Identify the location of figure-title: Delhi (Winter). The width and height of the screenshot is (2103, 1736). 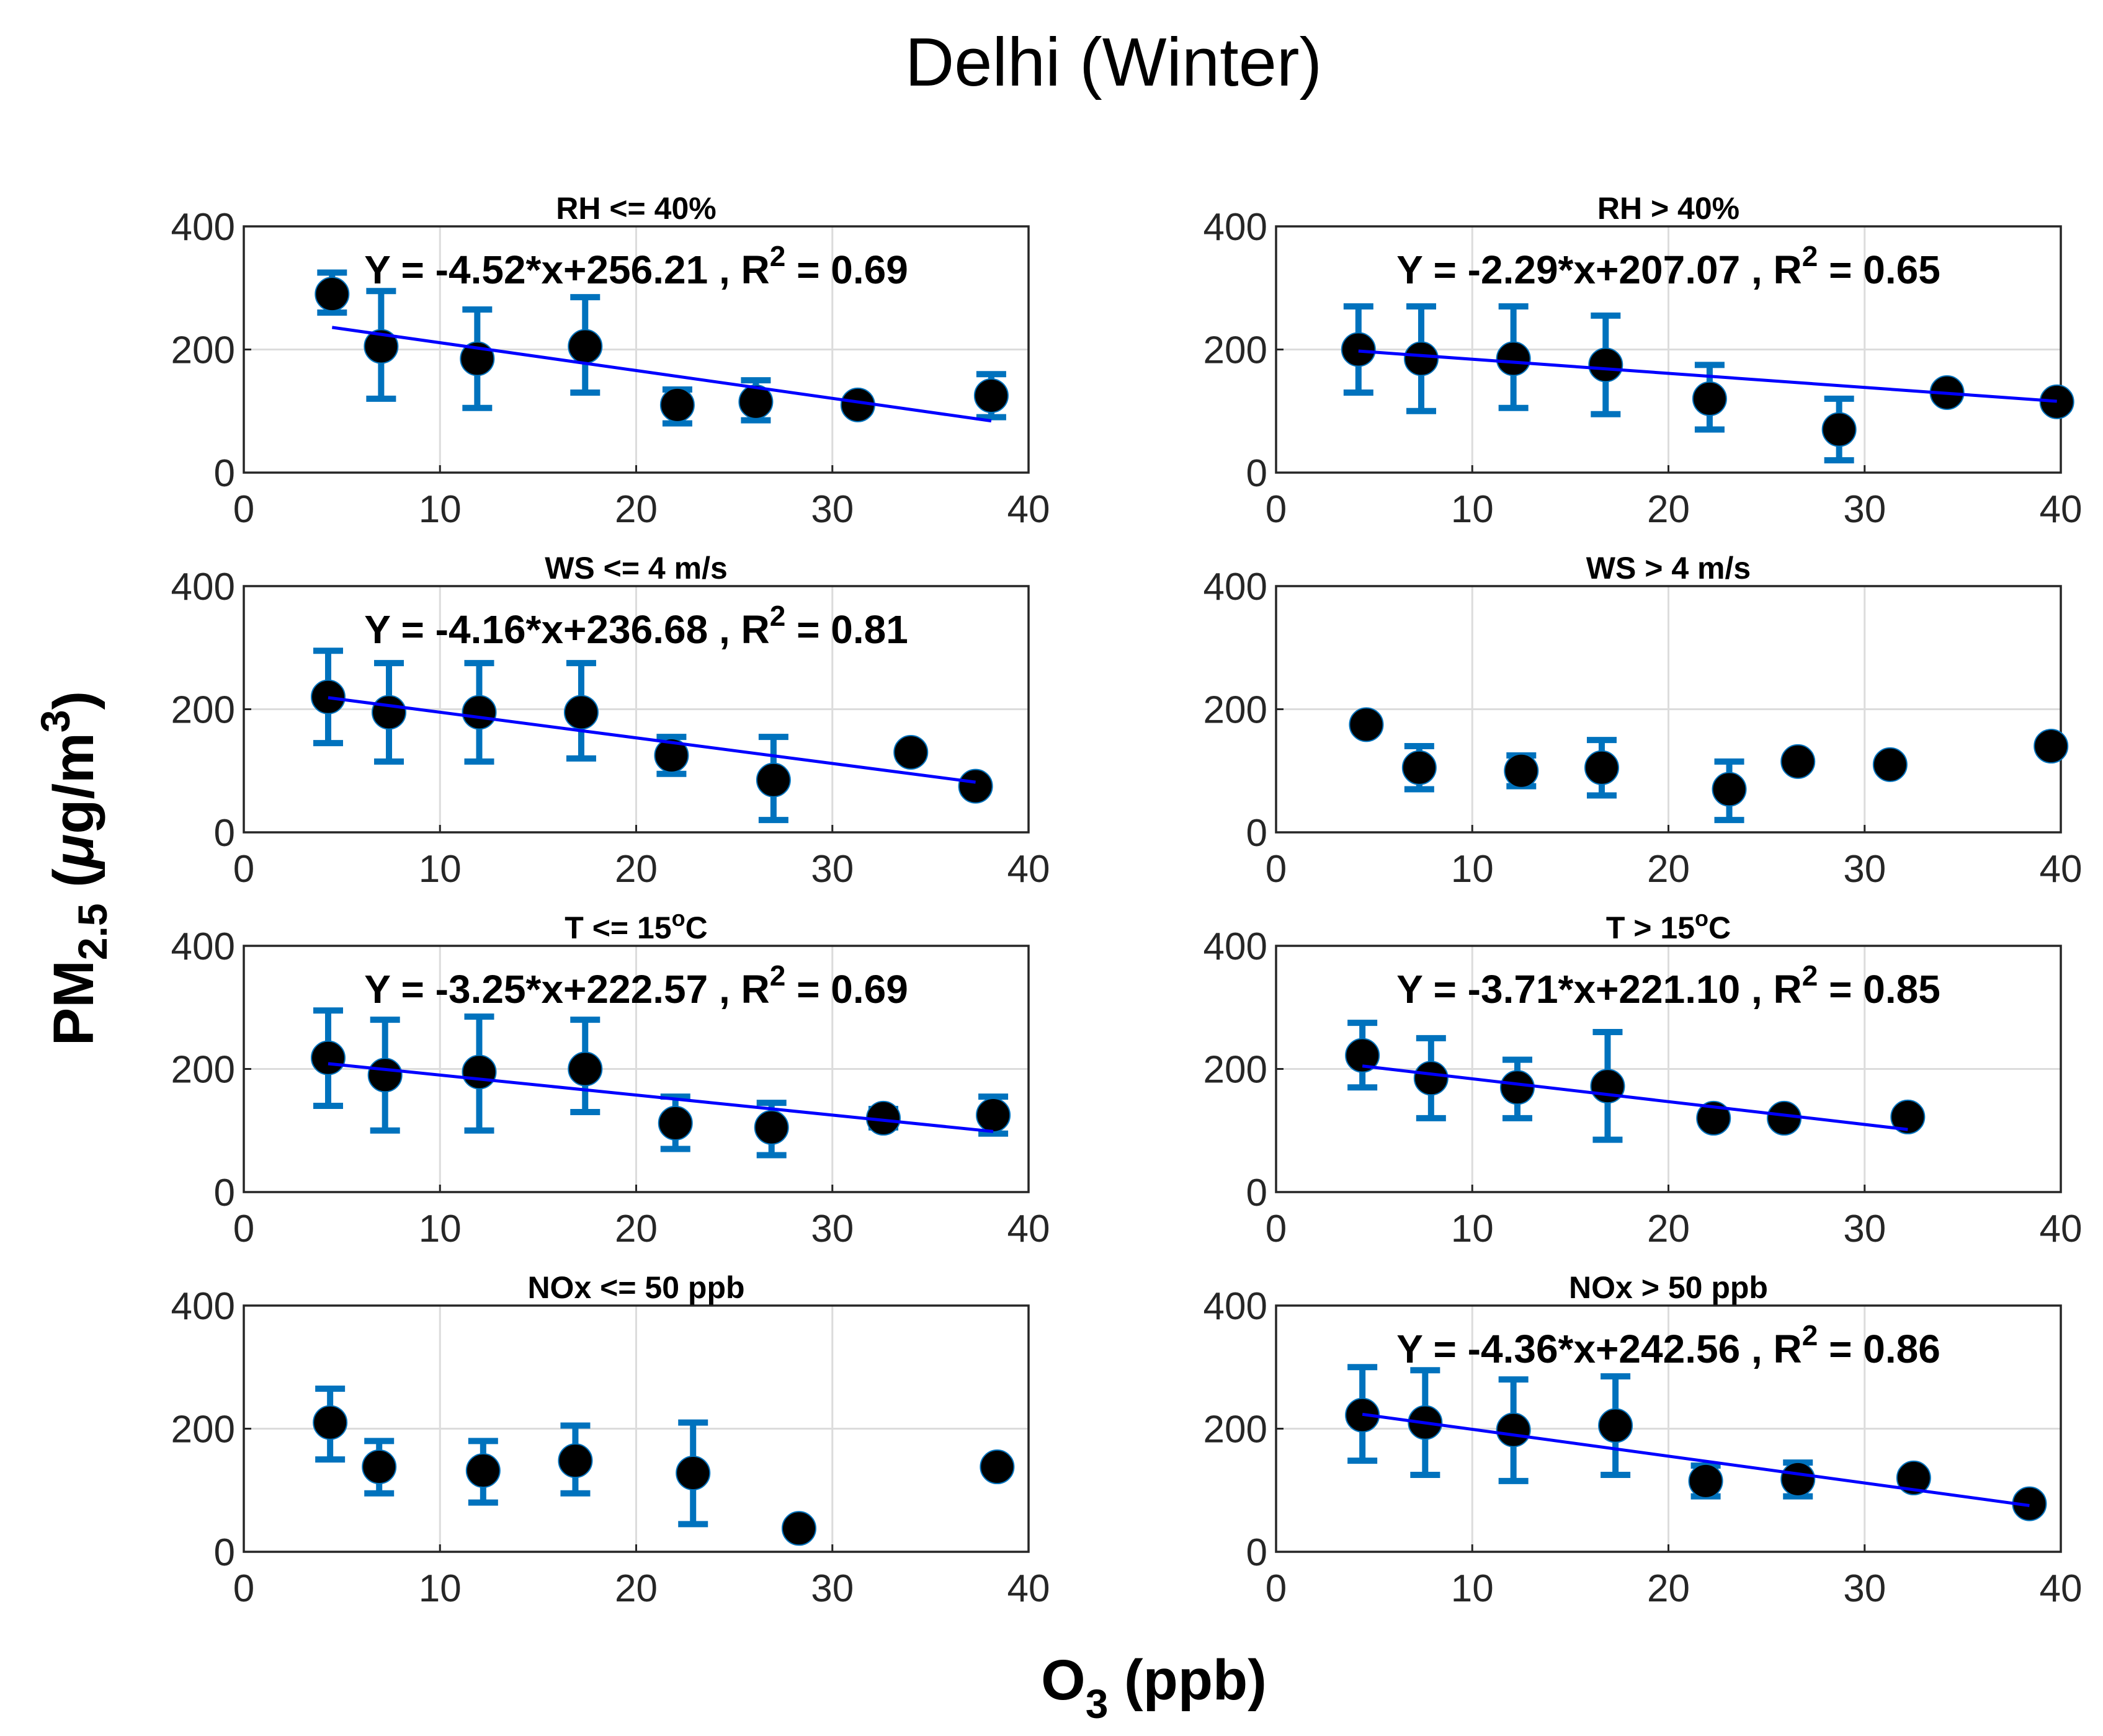
(1113, 62).